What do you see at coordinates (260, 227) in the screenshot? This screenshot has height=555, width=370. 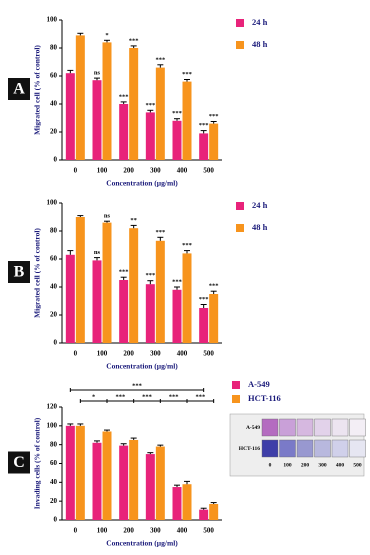 I see `legend-label: 48 h` at bounding box center [260, 227].